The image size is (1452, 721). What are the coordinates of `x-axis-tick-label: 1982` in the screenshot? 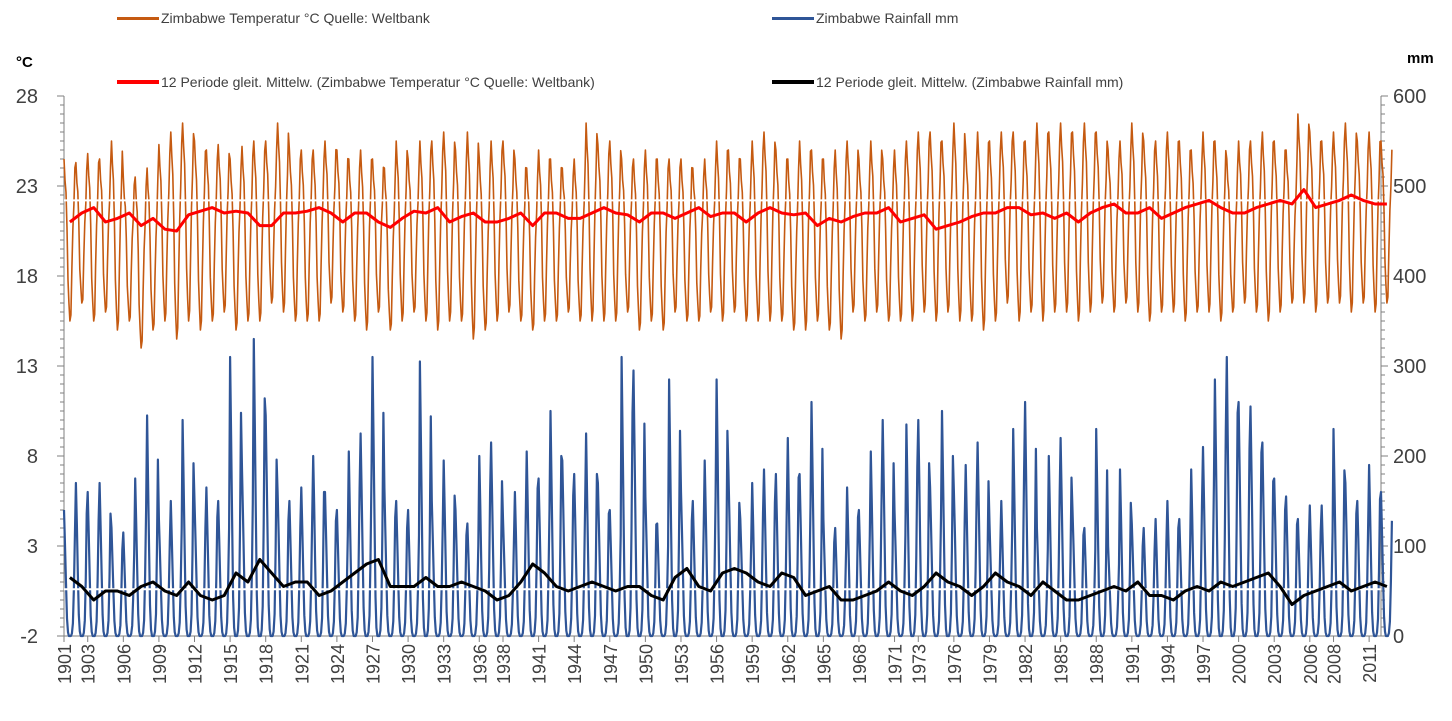 It's located at (1026, 664).